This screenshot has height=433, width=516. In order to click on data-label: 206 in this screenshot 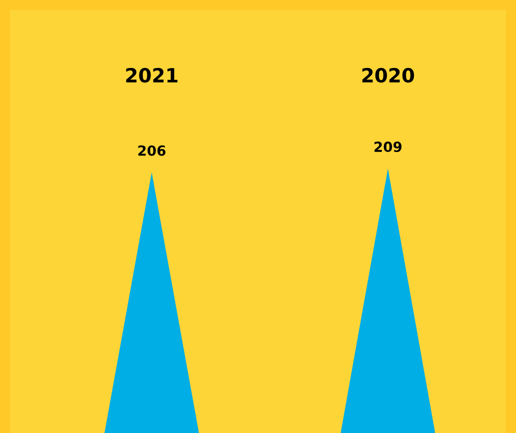, I will do `click(152, 150)`.